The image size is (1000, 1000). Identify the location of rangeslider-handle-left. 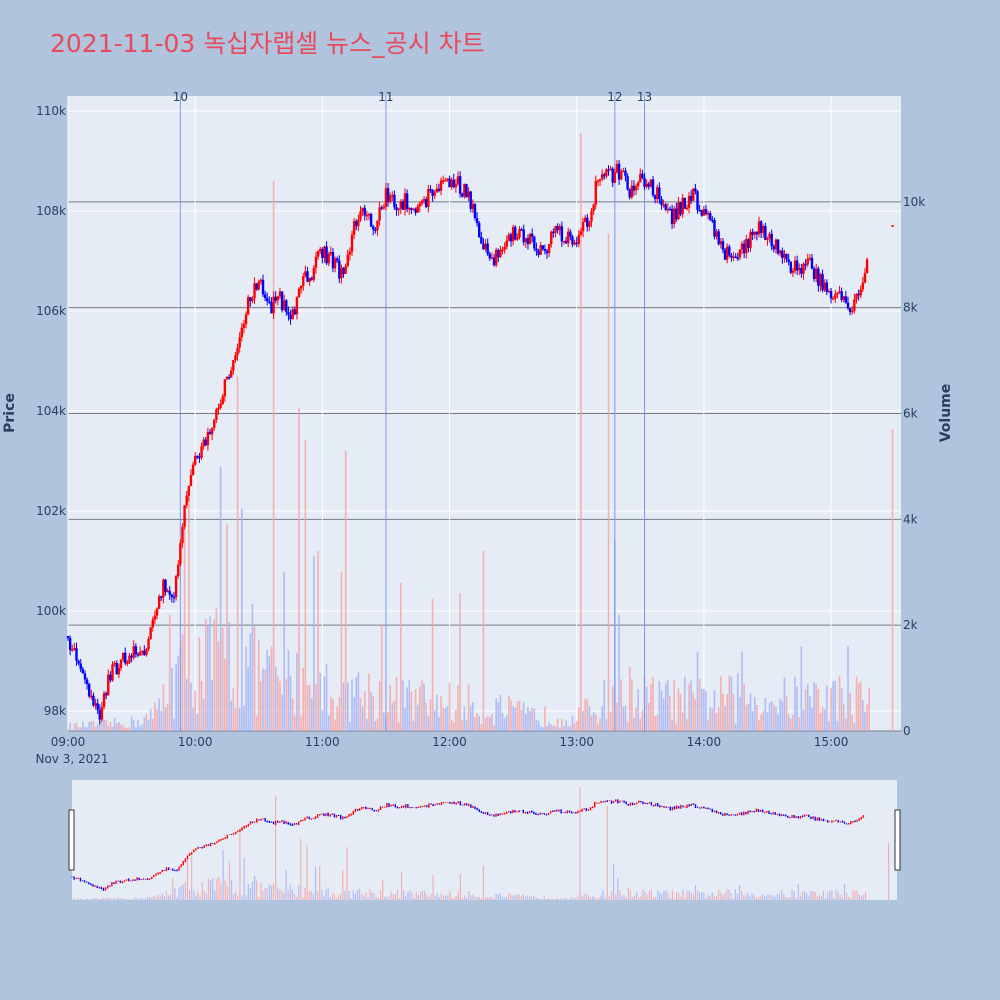
(71, 840).